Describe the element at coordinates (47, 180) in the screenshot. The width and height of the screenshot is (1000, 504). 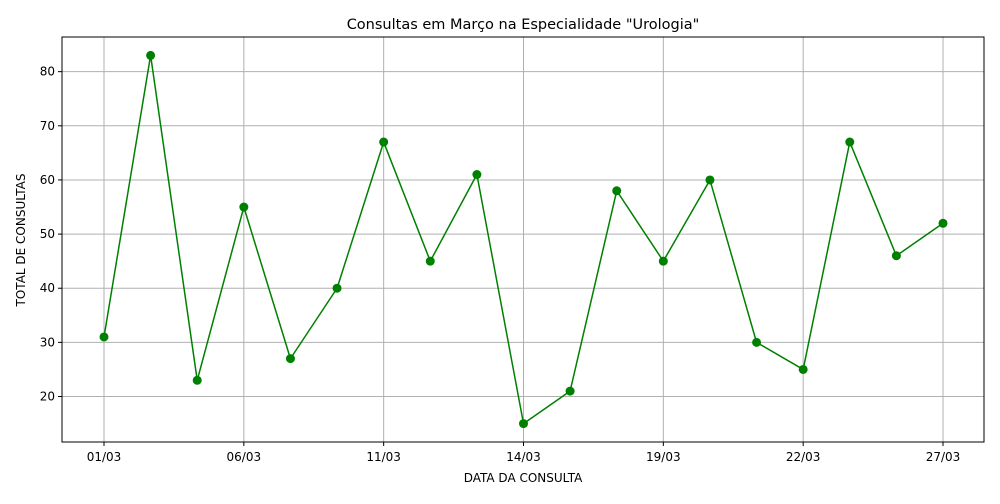
I see `y-tick-label: 60` at that location.